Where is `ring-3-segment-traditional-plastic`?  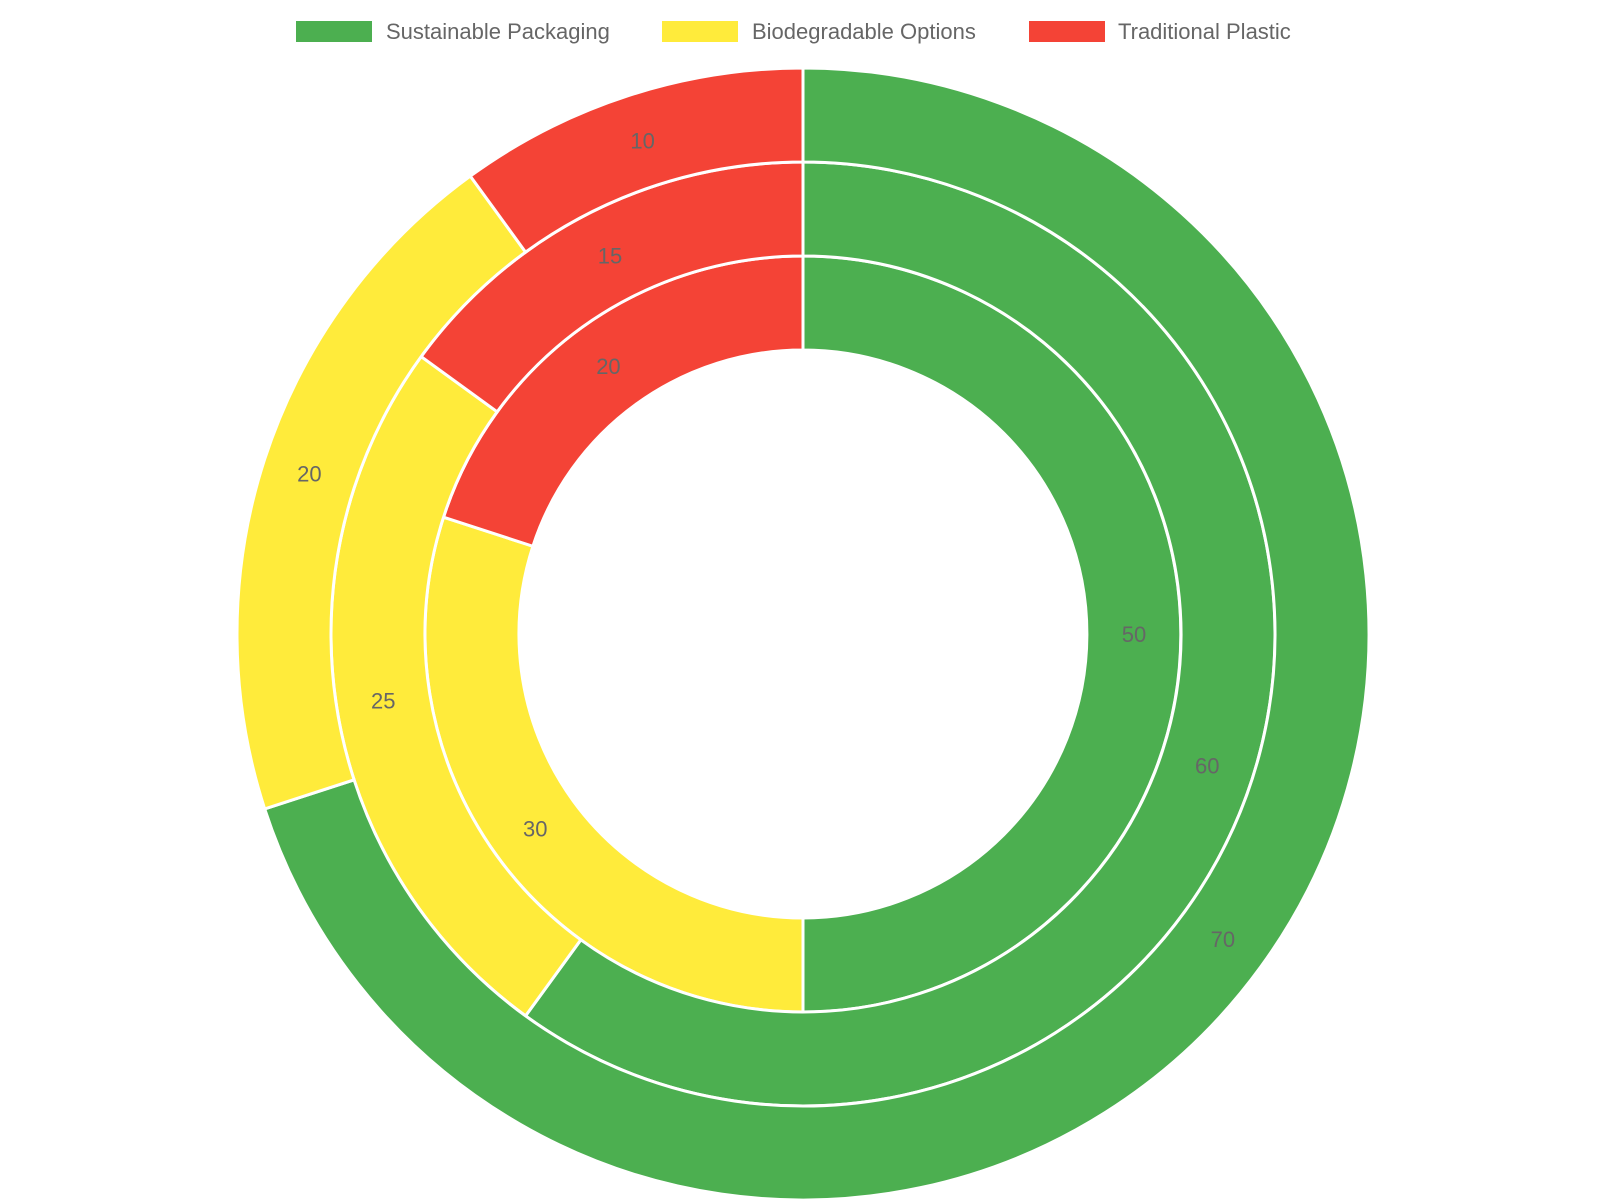 ring-3-segment-traditional-plastic is located at coordinates (636, 160).